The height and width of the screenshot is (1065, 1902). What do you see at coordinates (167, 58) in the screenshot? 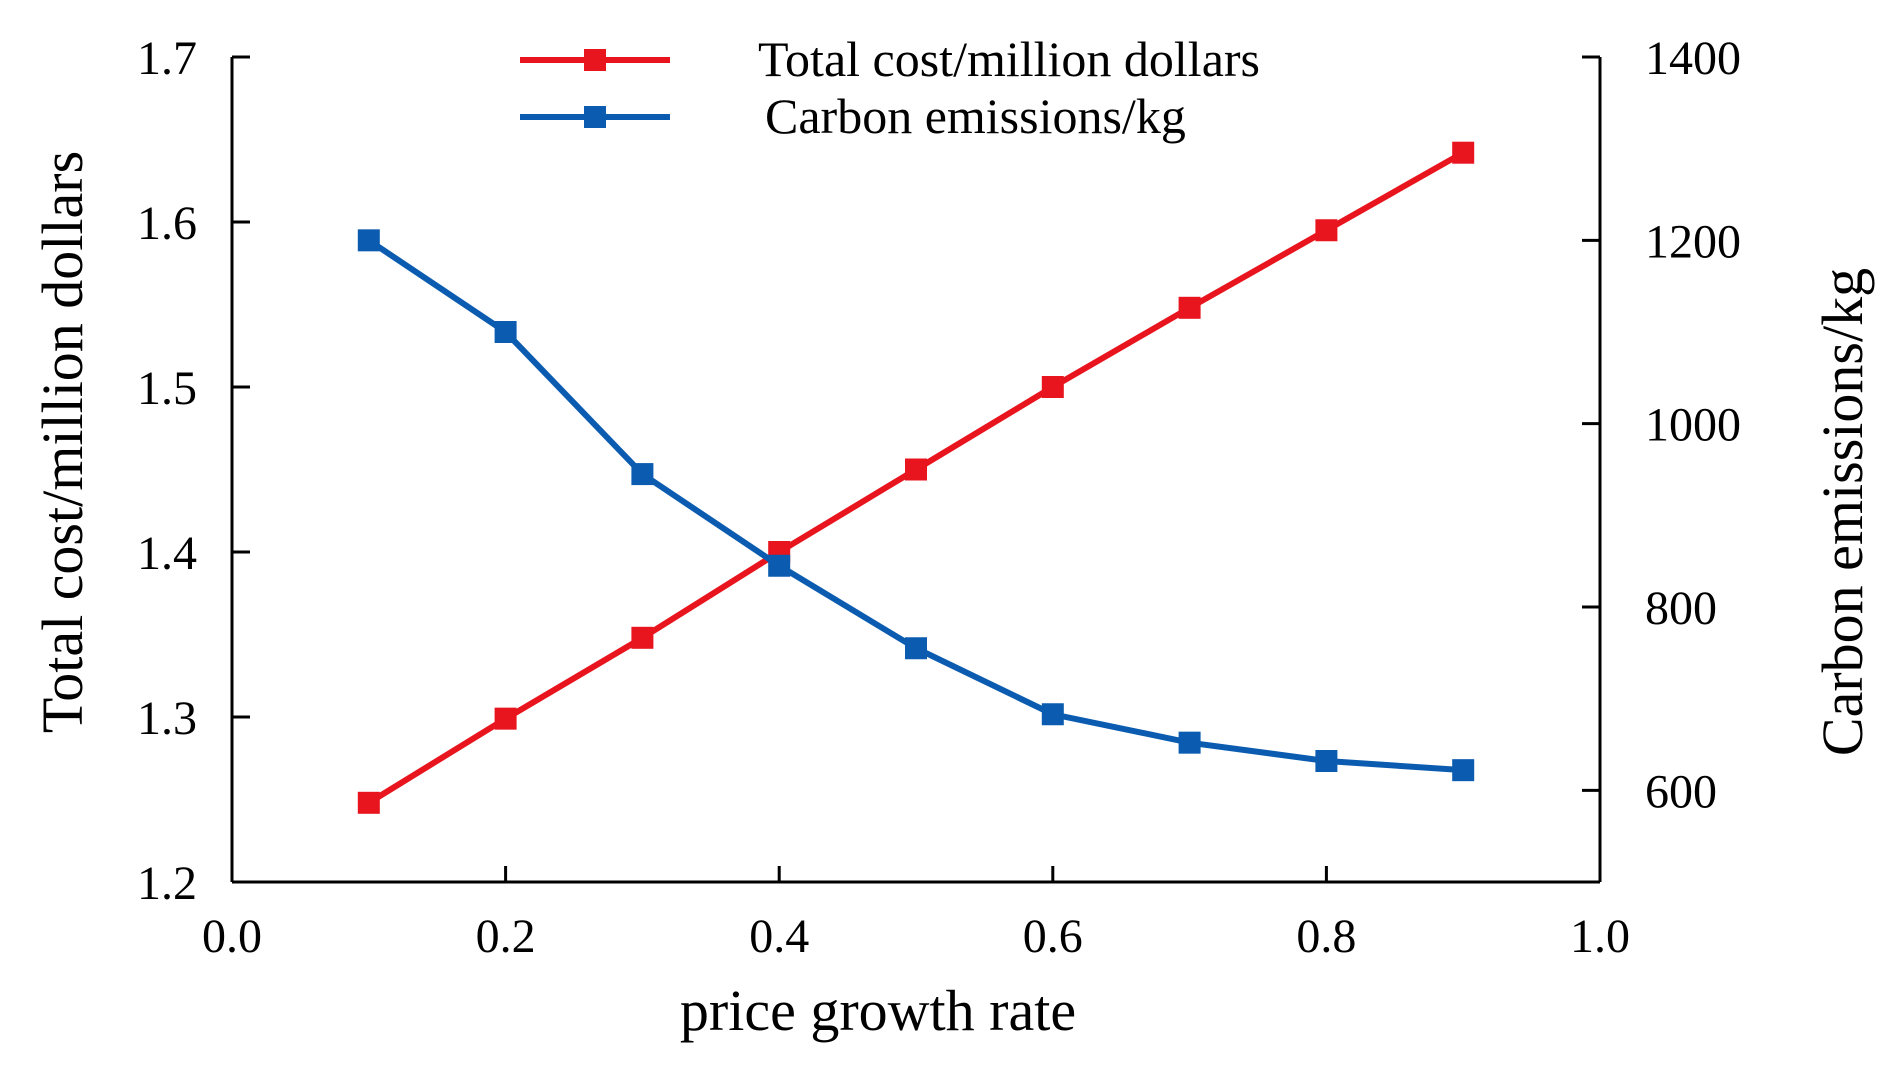
I see `y-tick-label: 1.7` at bounding box center [167, 58].